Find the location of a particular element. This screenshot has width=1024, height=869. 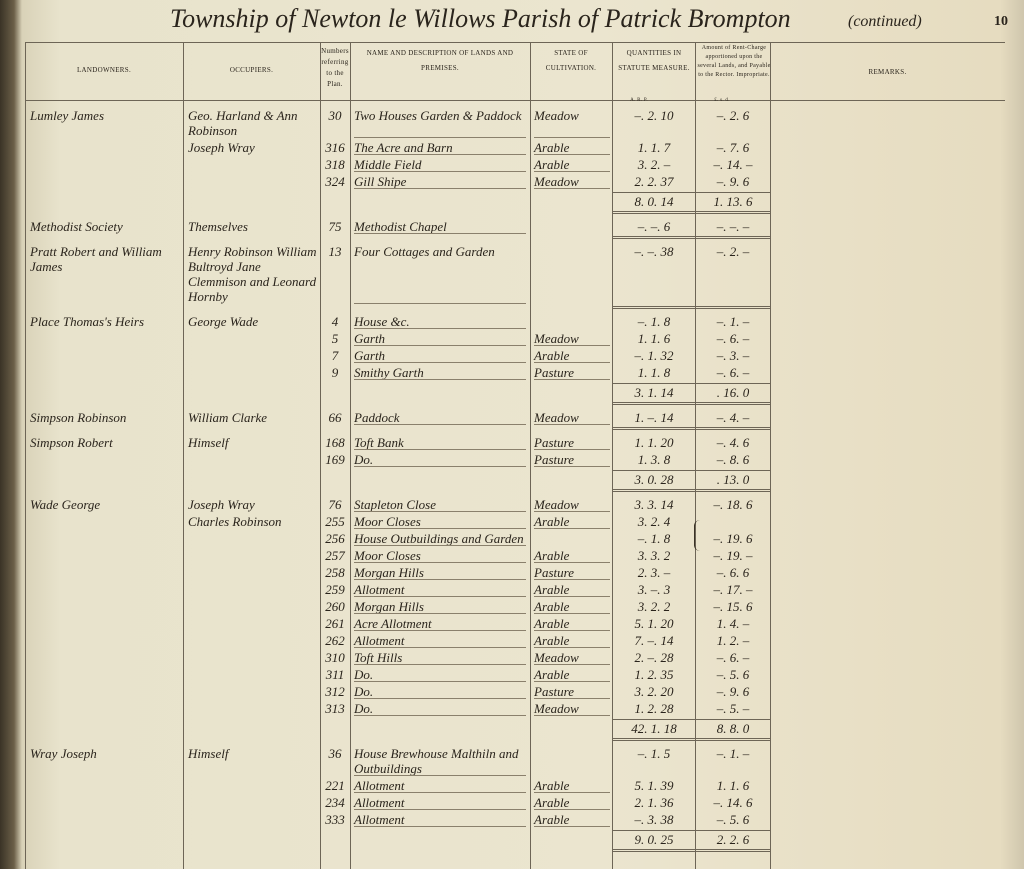

rent-charge: –. 5. – is located at coordinates (733, 708).